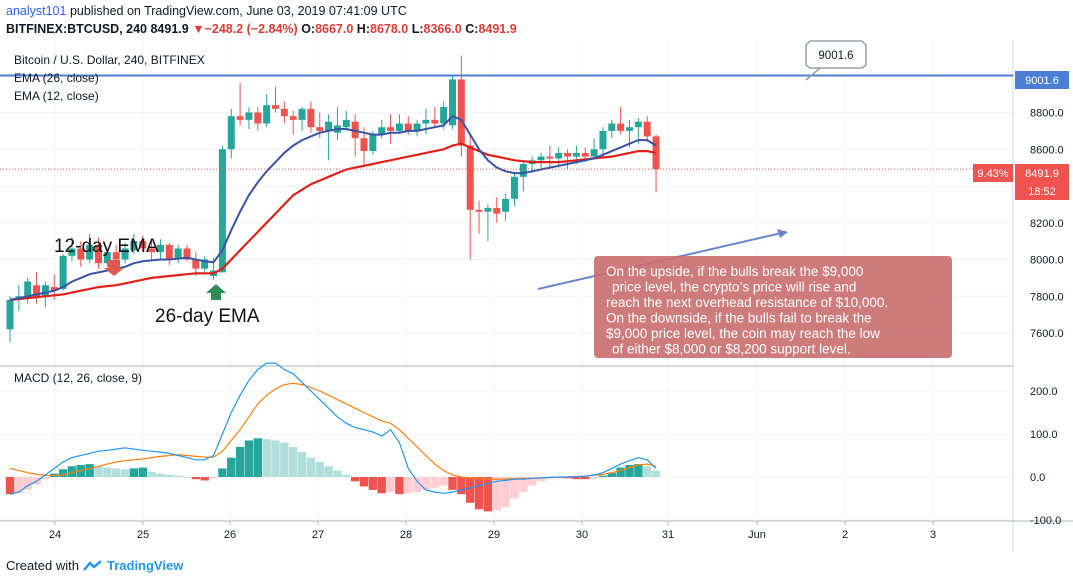 The height and width of the screenshot is (585, 1073). I want to click on legend-ema26: EMA (26, close), so click(56, 78).